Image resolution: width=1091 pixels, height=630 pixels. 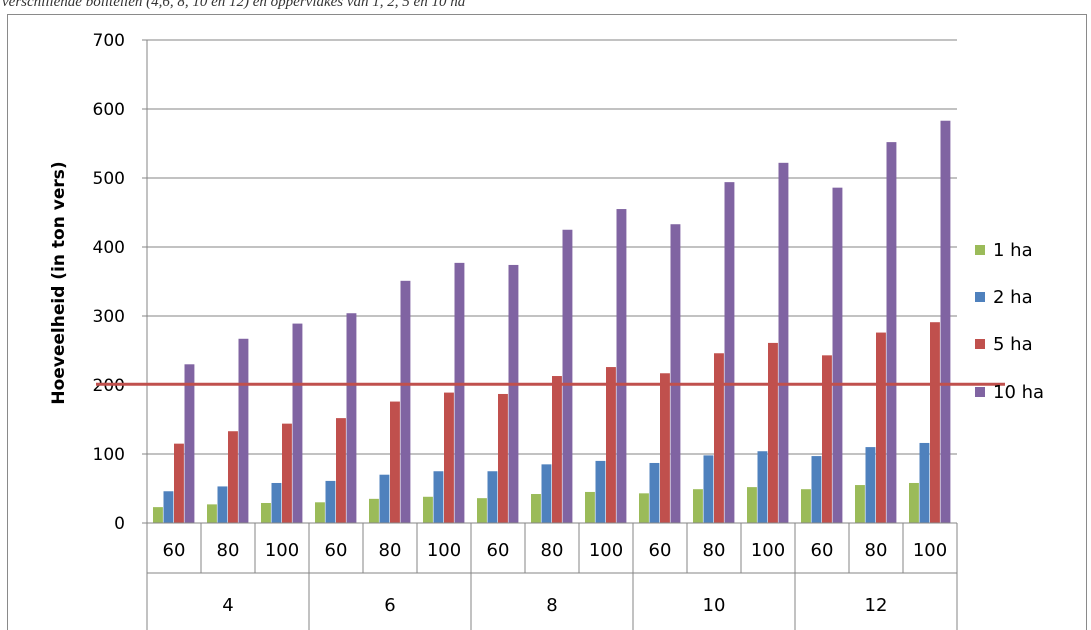 What do you see at coordinates (109, 455) in the screenshot?
I see `y-tick-label: 100` at bounding box center [109, 455].